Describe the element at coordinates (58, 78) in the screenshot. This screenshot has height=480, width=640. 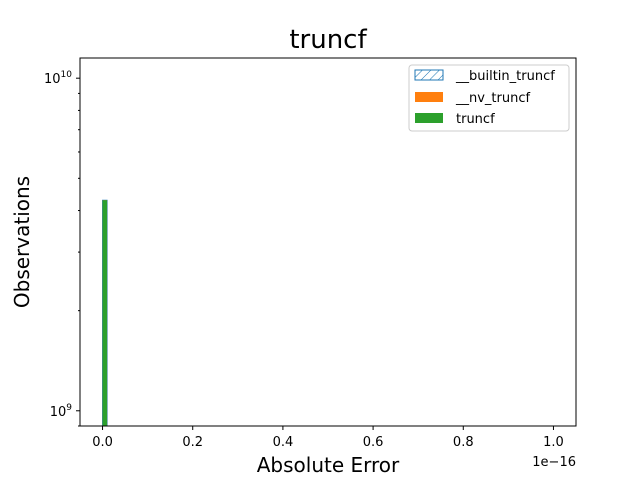
I see `y-tick-label: 1010` at that location.